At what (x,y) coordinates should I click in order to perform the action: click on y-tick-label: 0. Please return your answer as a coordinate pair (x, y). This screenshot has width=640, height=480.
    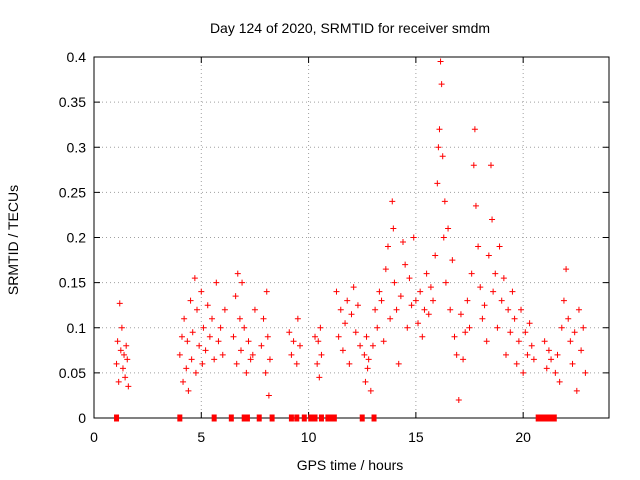
    Looking at the image, I should click on (82, 418).